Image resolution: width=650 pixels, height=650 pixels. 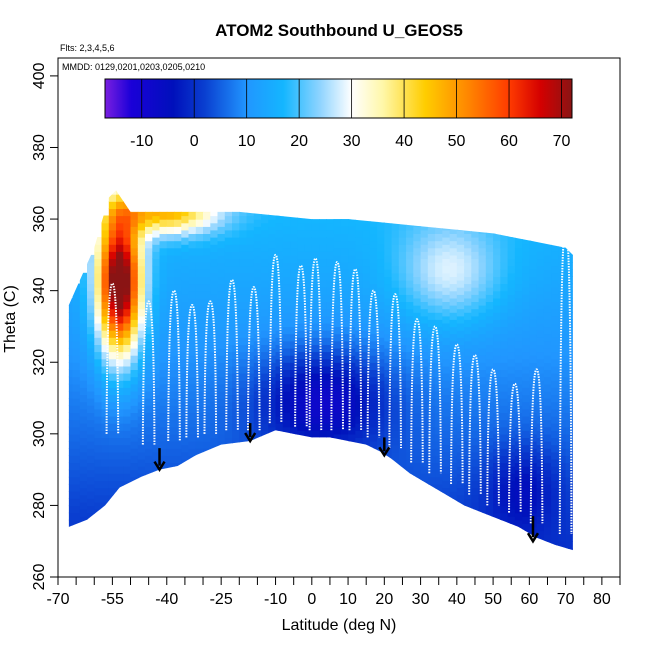 What do you see at coordinates (39, 219) in the screenshot?
I see `y-tick-label: 360` at bounding box center [39, 219].